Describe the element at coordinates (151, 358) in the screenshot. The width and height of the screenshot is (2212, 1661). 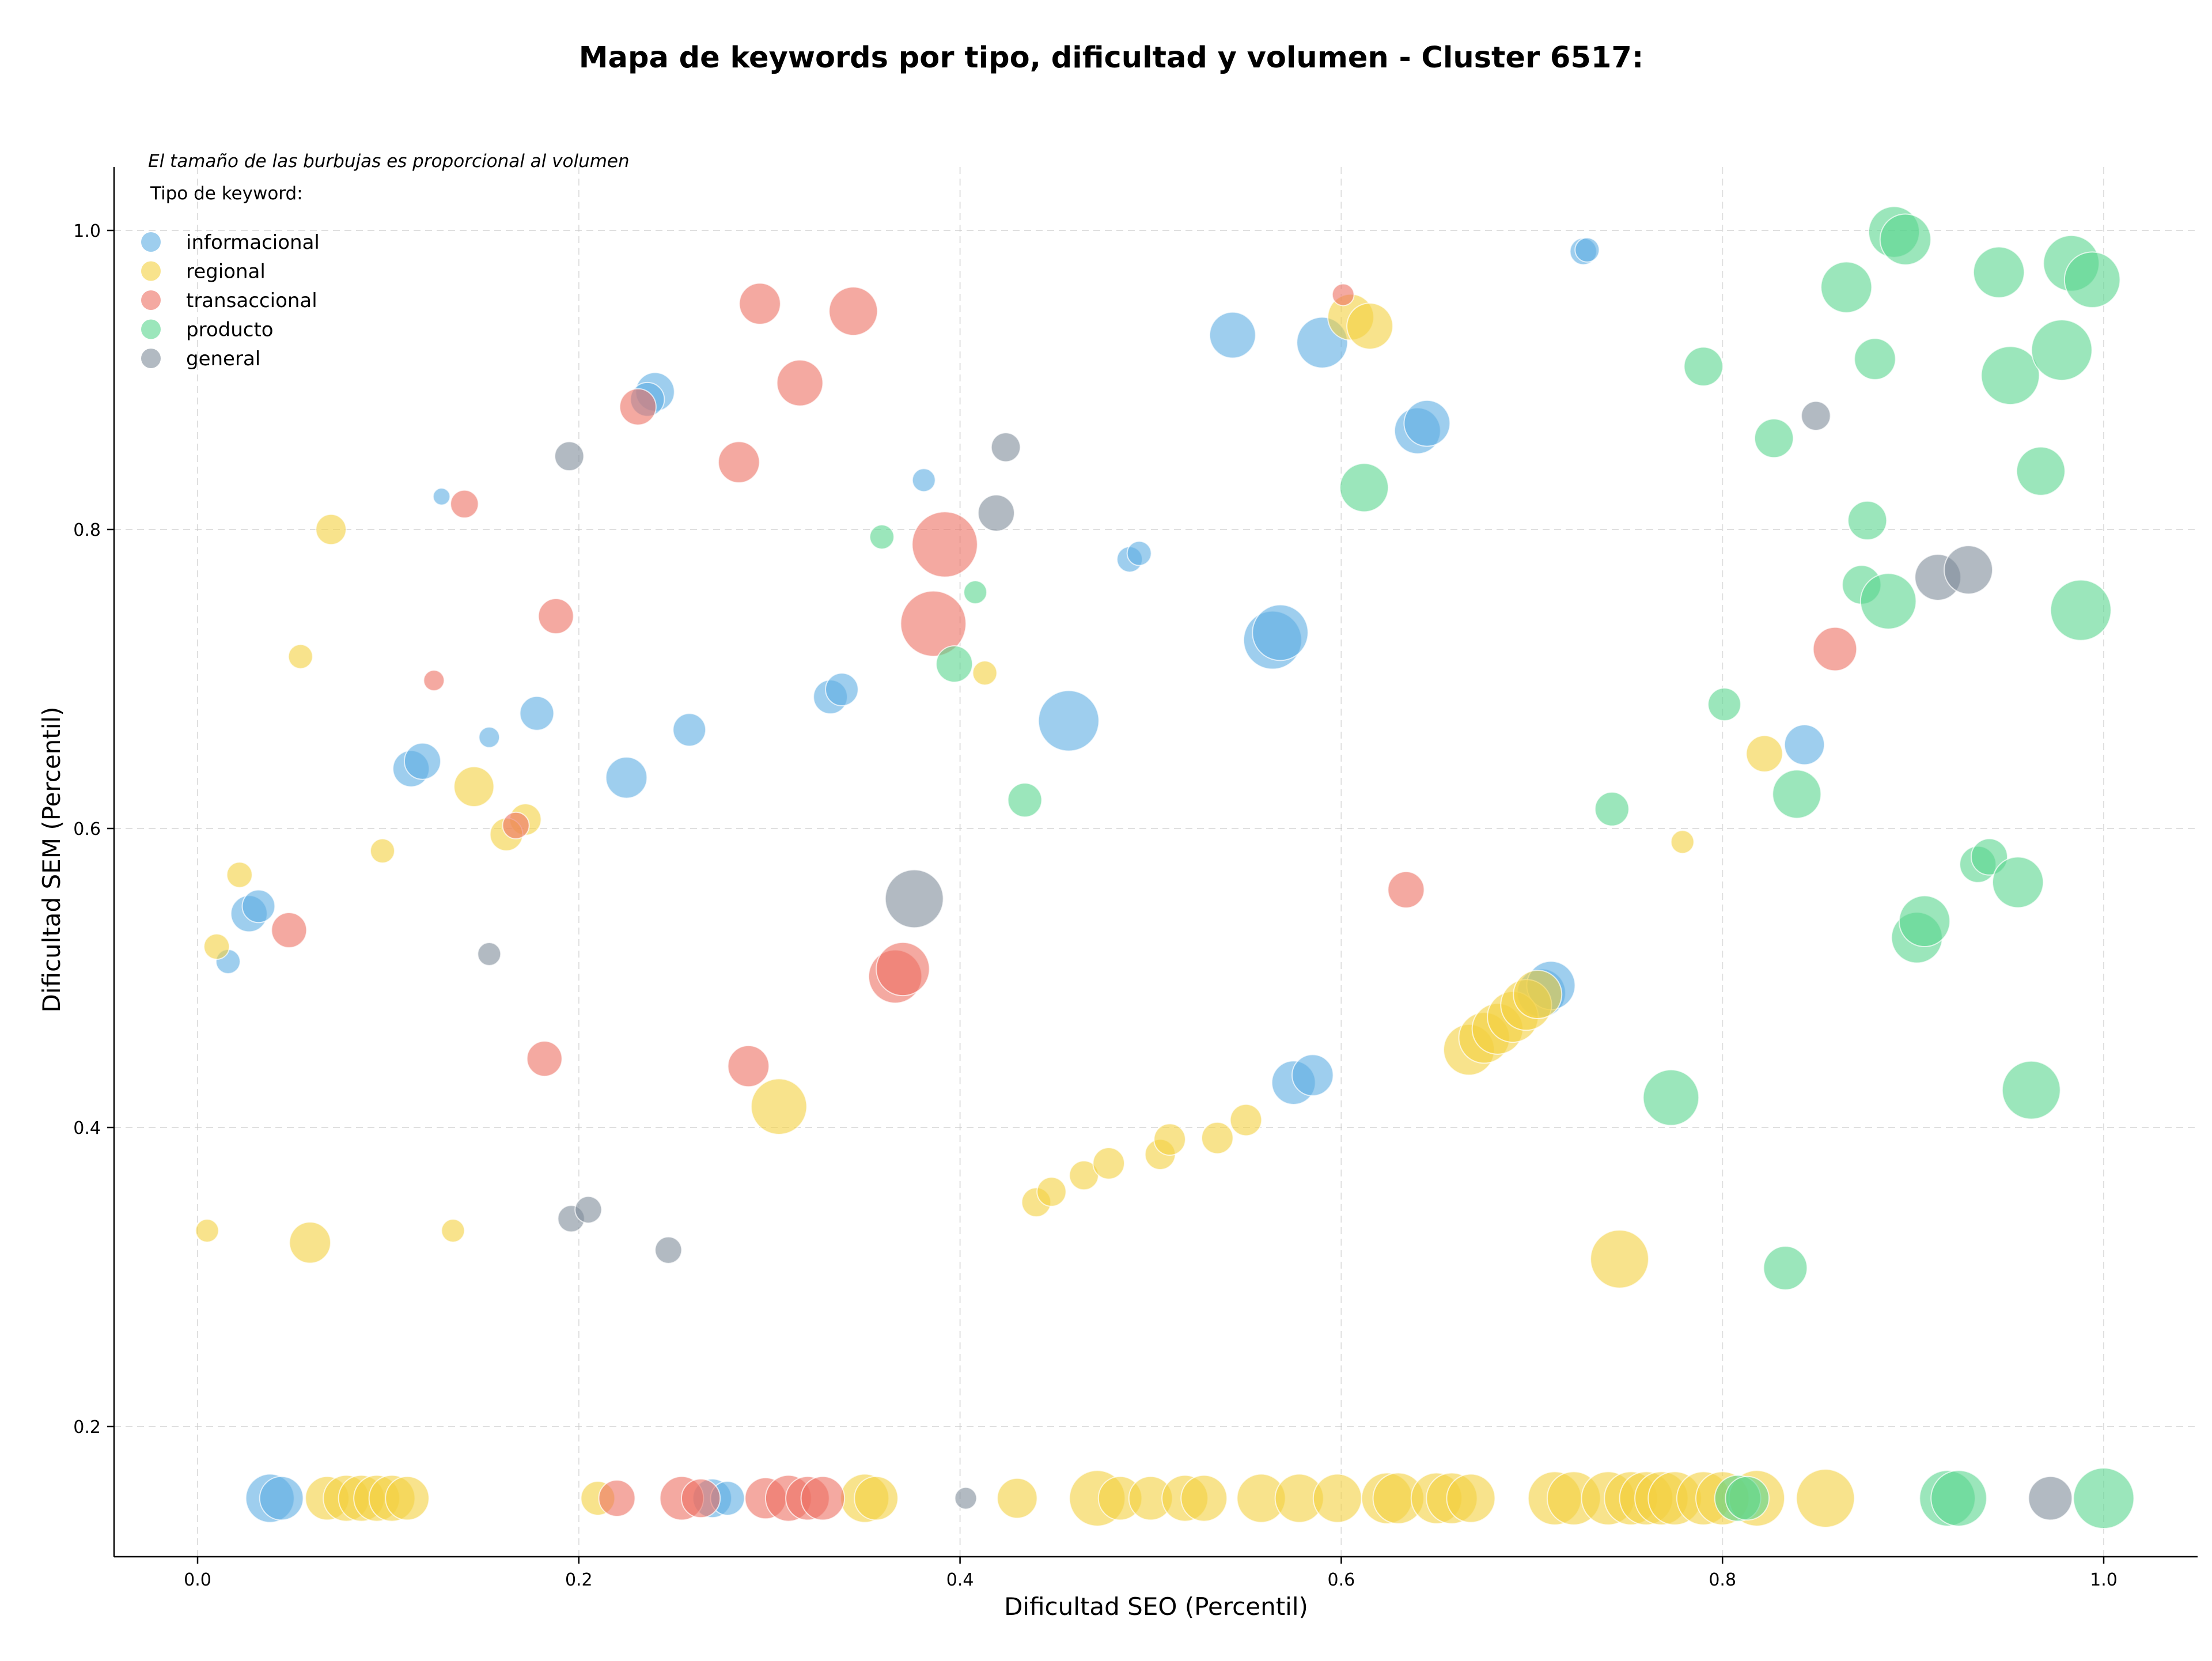
I see `legend-marker-general` at that location.